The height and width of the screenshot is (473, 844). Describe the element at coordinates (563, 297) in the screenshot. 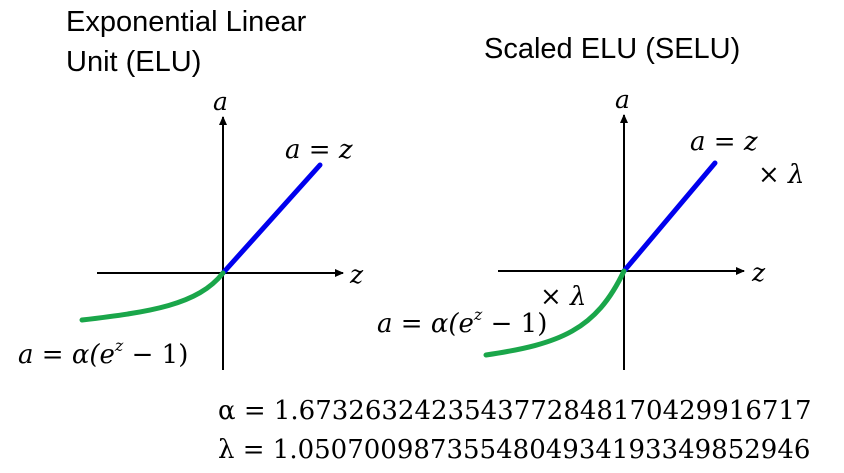

I see `selu-negative-scale: × λ` at that location.